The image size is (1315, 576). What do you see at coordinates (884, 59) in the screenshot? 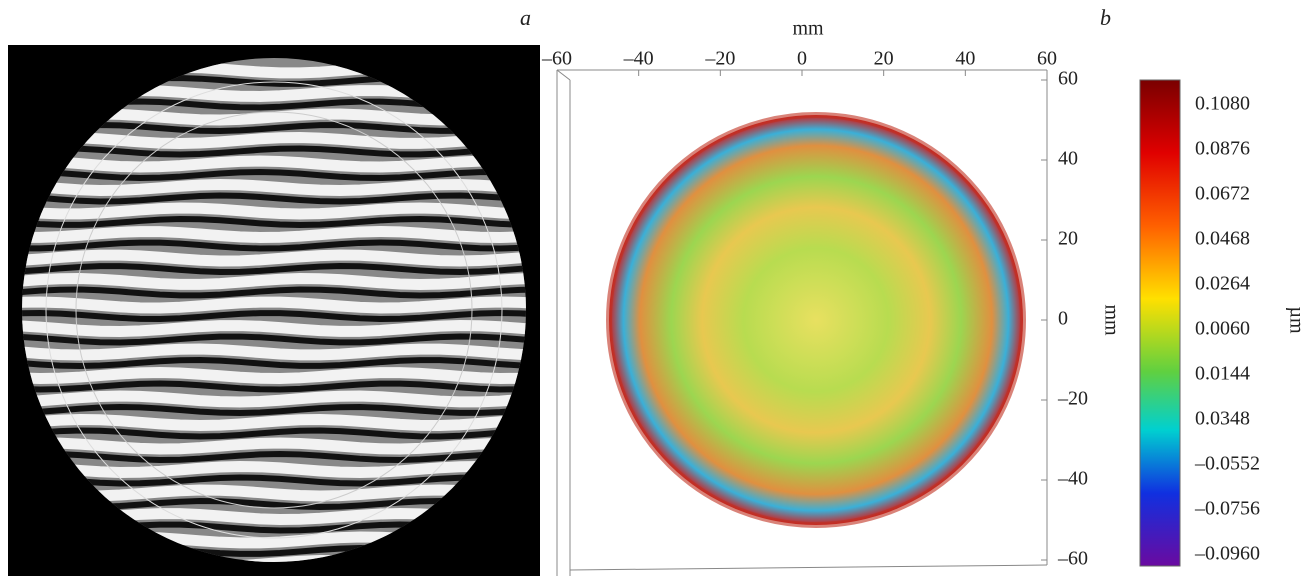
I see `x-tick-label: 20` at bounding box center [884, 59].